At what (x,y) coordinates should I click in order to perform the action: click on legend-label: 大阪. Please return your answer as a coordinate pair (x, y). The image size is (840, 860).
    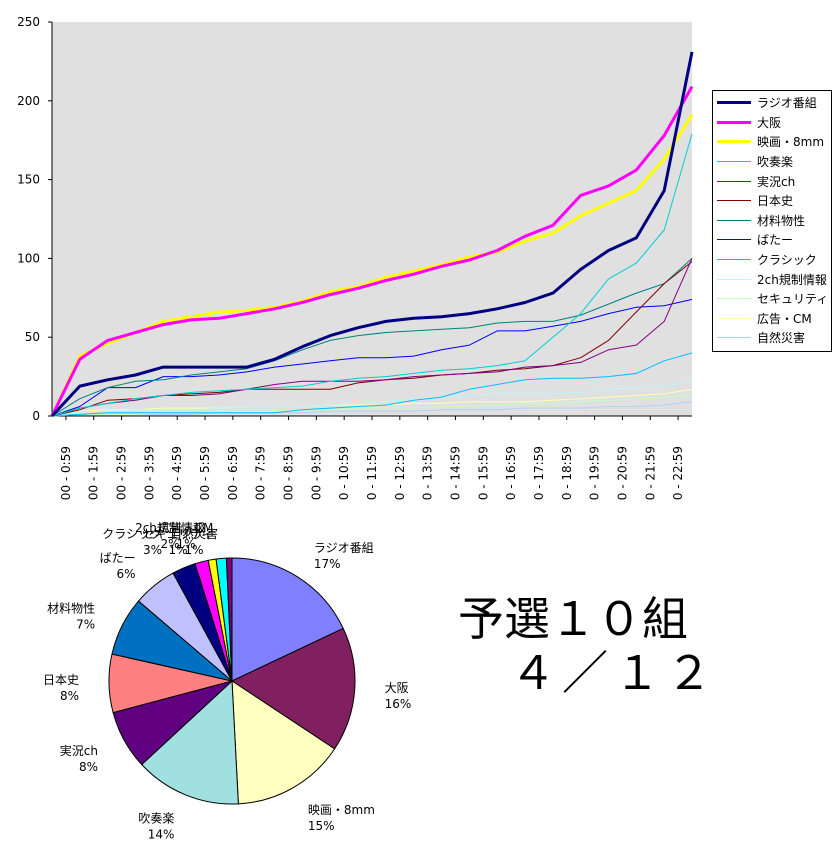
    Looking at the image, I should click on (769, 122).